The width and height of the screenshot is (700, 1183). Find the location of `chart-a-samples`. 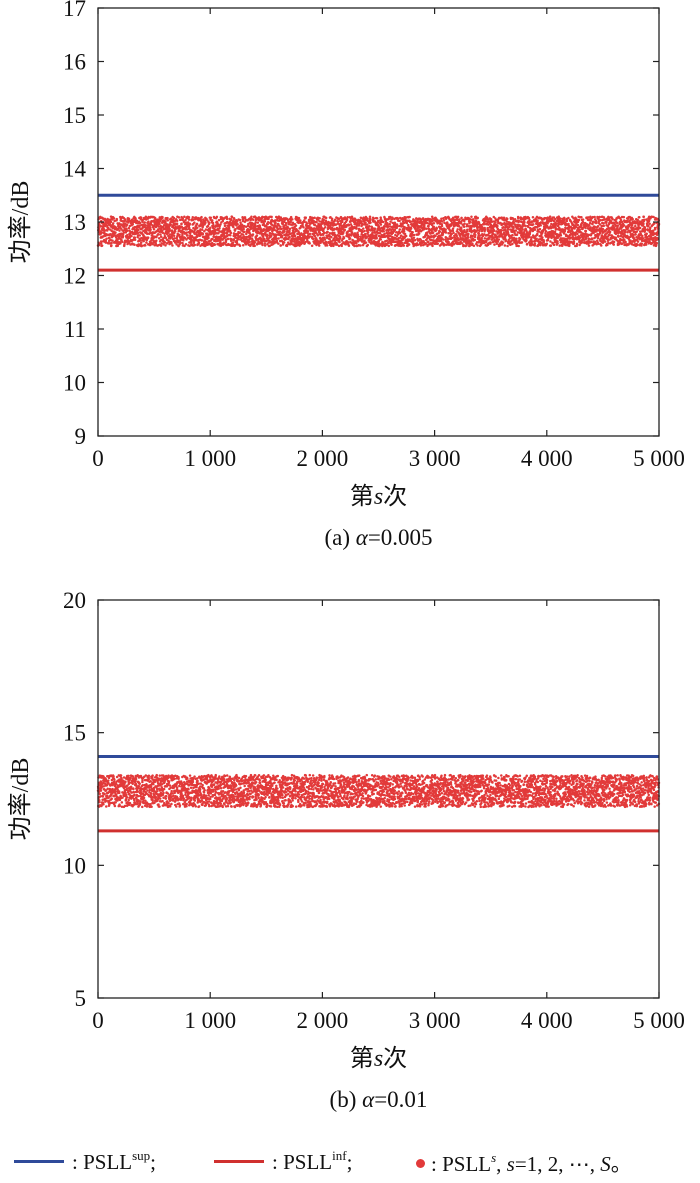

chart-a-samples is located at coordinates (378, 231).